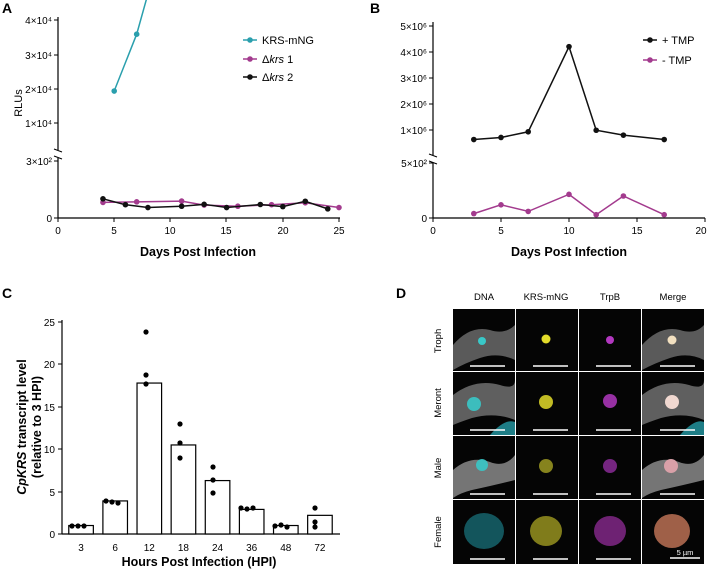  What do you see at coordinates (692, 428) in the screenshot?
I see `host-nucleus` at bounding box center [692, 428].